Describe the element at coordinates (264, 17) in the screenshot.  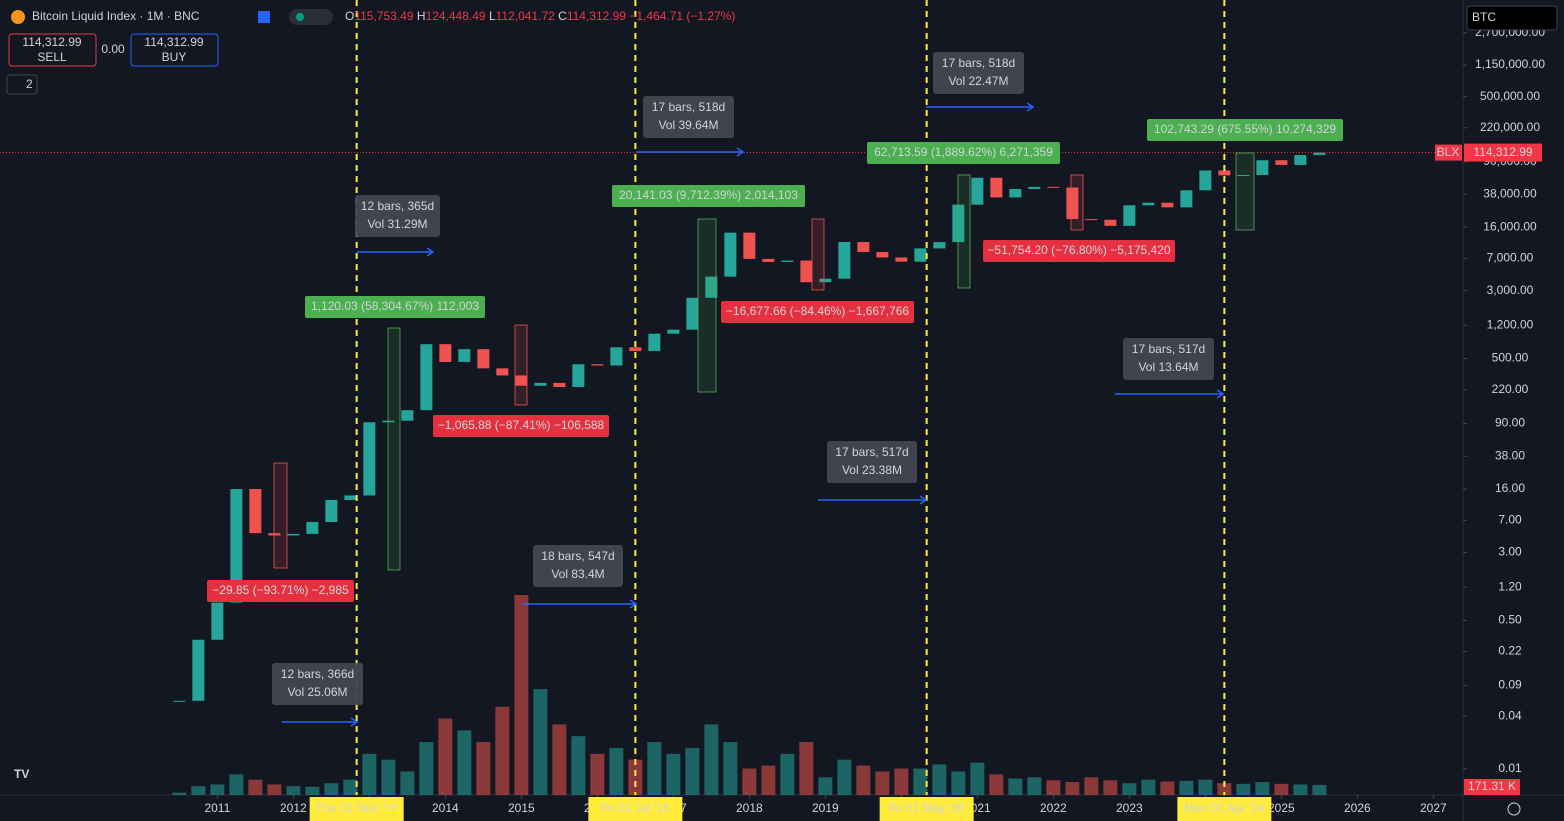
I see `flag` at that location.